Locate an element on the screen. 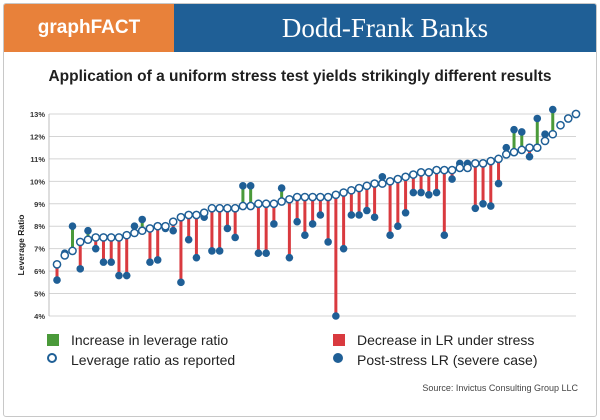 This screenshot has height=420, width=600. legend-post-stress-label: Post-stress LR (severe case) is located at coordinates (447, 360).